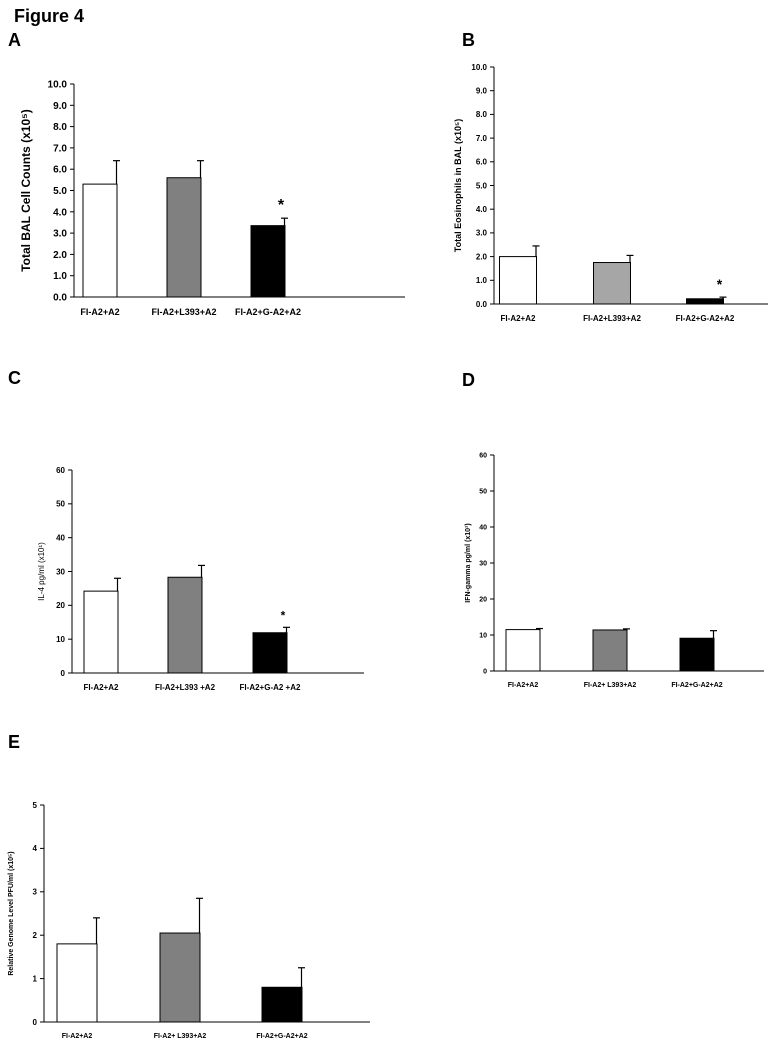 The height and width of the screenshot is (1051, 778). Describe the element at coordinates (518, 318) in the screenshot. I see `x-tick-label-b: FI-A2+A2` at that location.